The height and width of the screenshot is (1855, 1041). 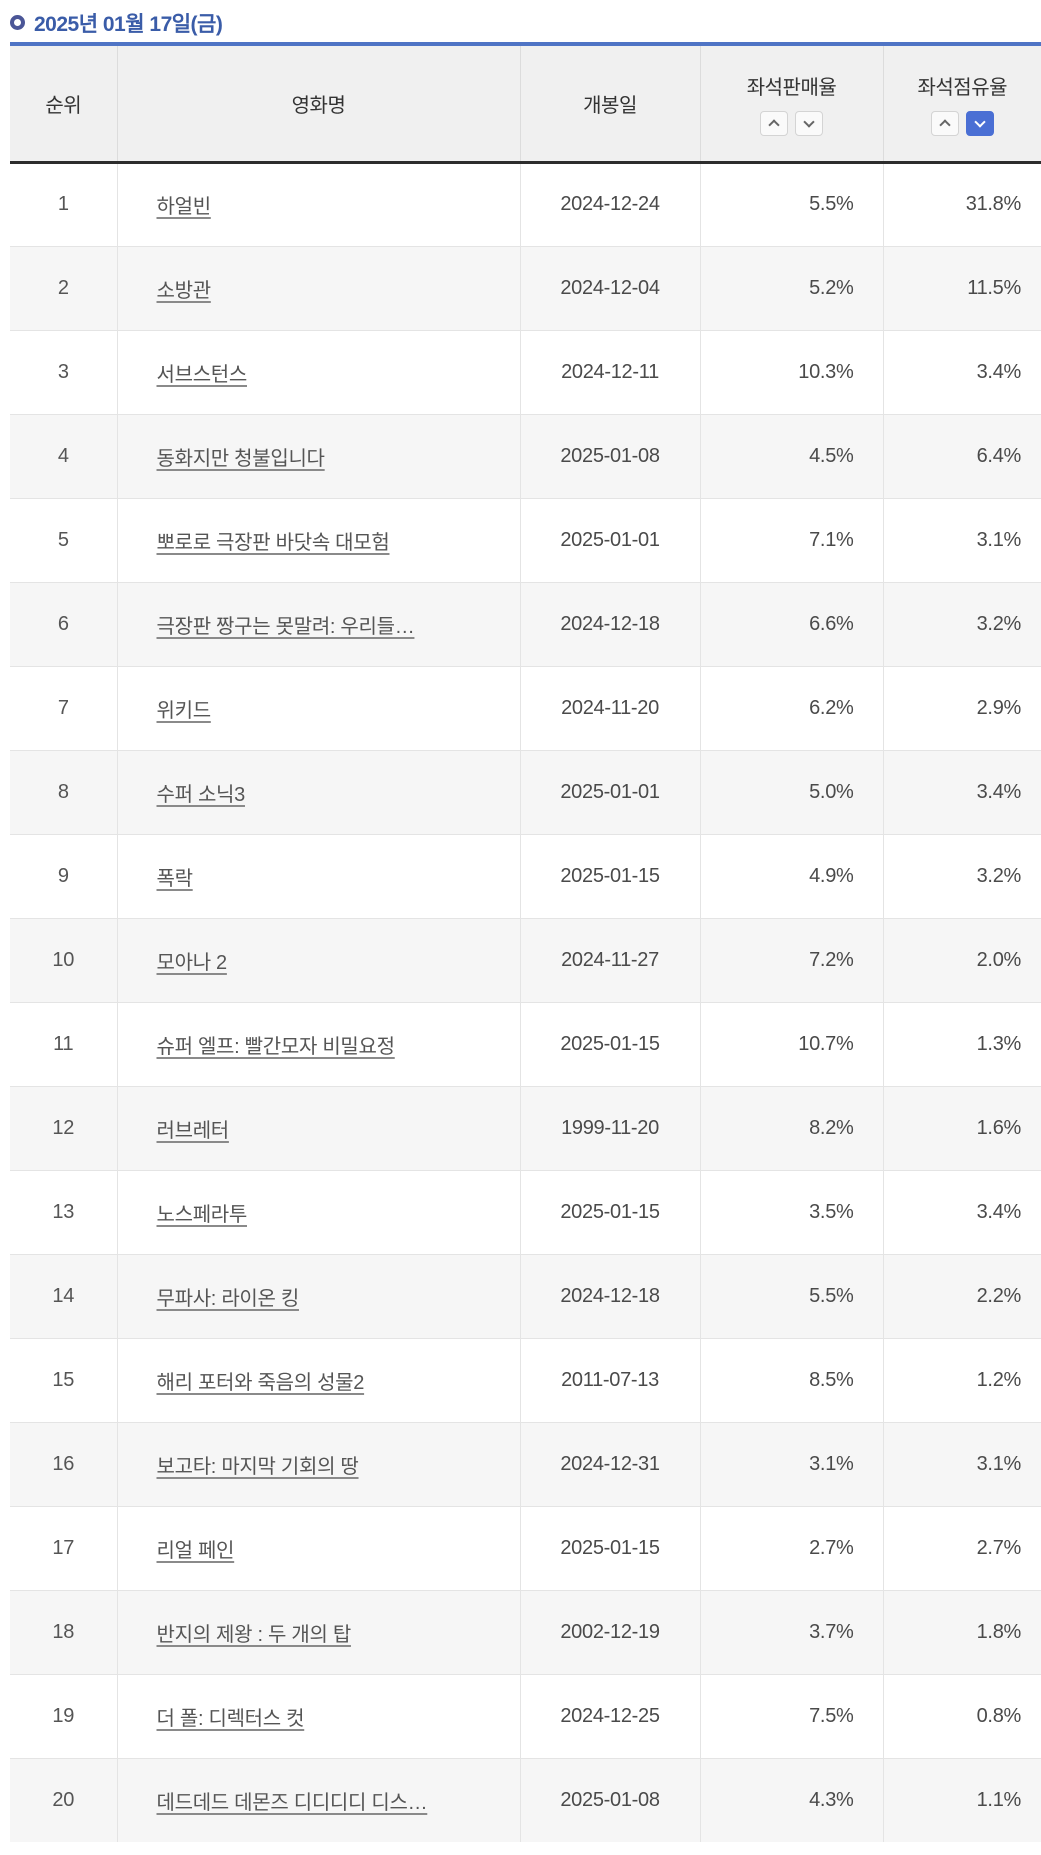 I want to click on movie-title-link: 모아나 2, so click(x=192, y=962).